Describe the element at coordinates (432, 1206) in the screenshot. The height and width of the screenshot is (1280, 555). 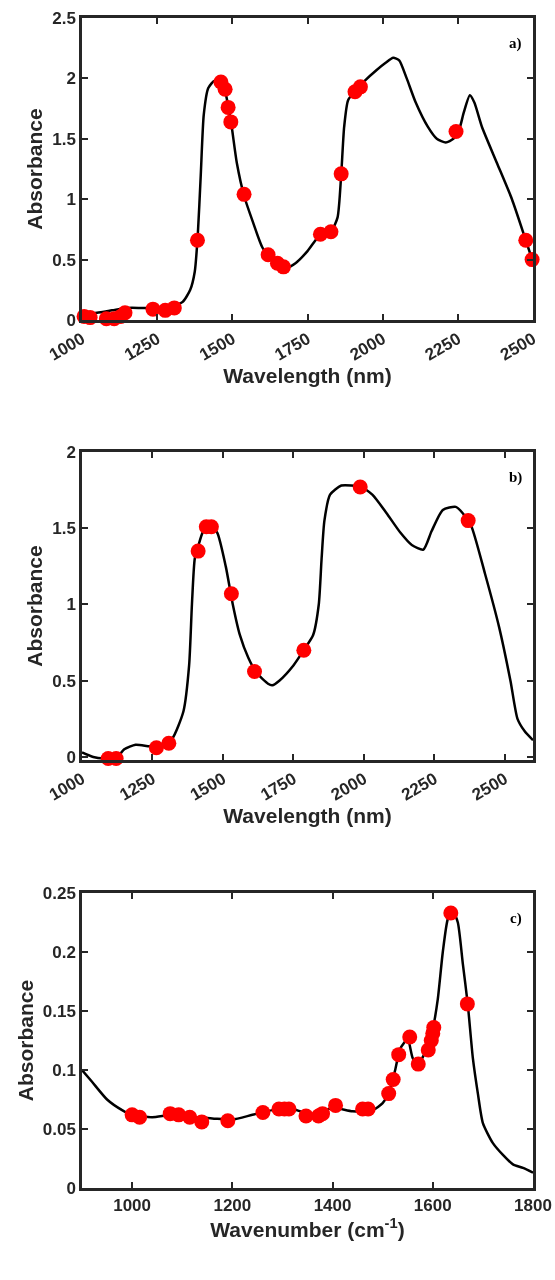
I see `x-tick-label: 1600` at that location.